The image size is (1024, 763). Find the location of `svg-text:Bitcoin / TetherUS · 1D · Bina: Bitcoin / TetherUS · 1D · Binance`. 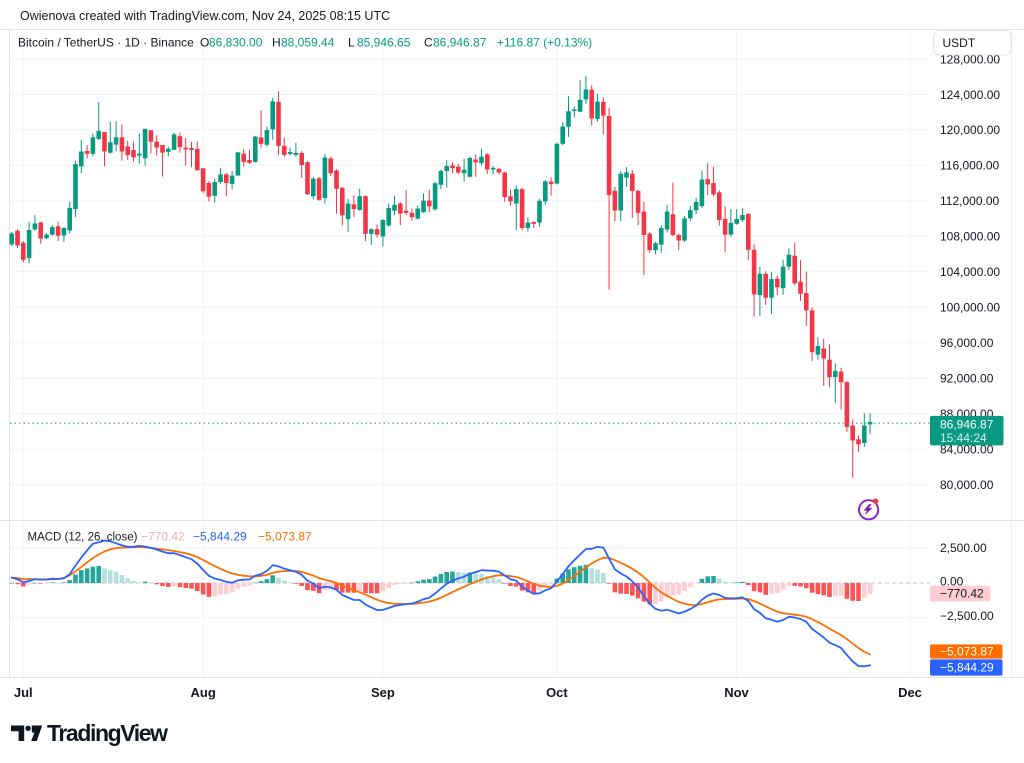

svg-text:Bitcoin / TetherUS · 1D · Bina: Bitcoin / TetherUS · 1D · Binance is located at coordinates (106, 43).